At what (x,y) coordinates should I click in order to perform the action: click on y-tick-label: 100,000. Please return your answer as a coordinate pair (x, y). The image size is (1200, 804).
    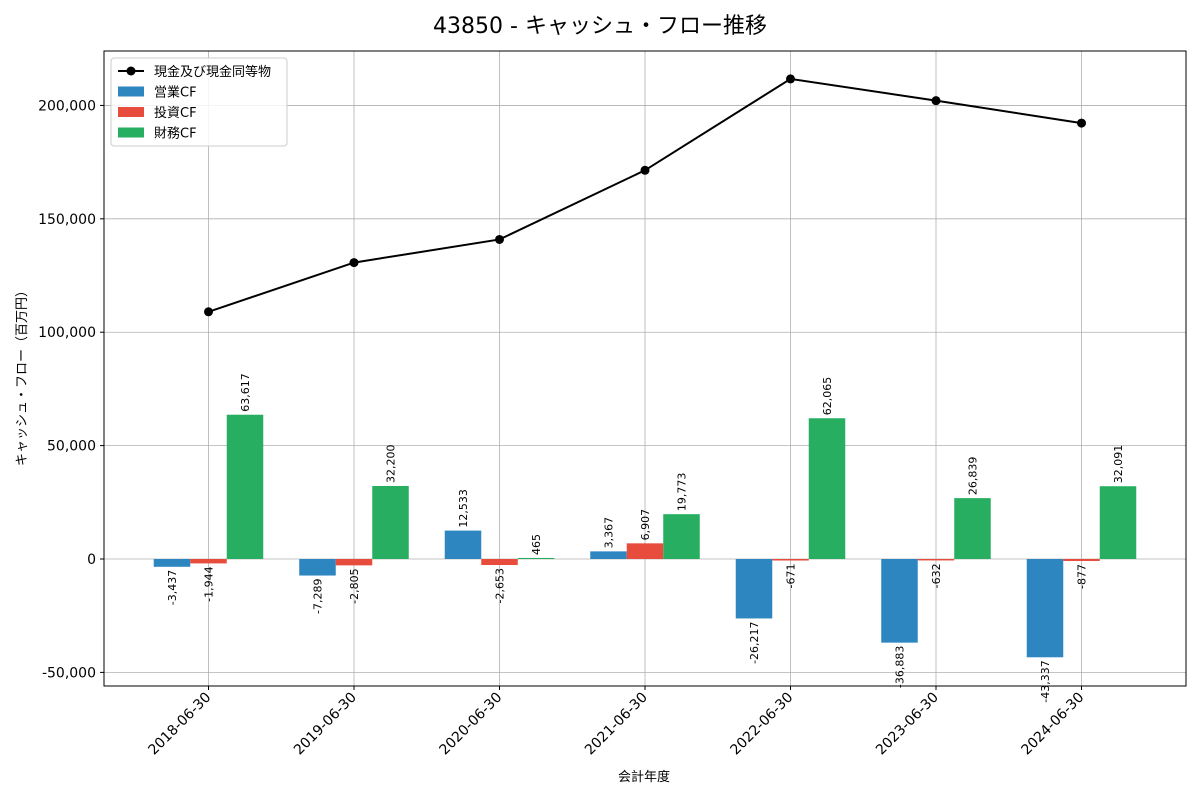
    Looking at the image, I should click on (67, 333).